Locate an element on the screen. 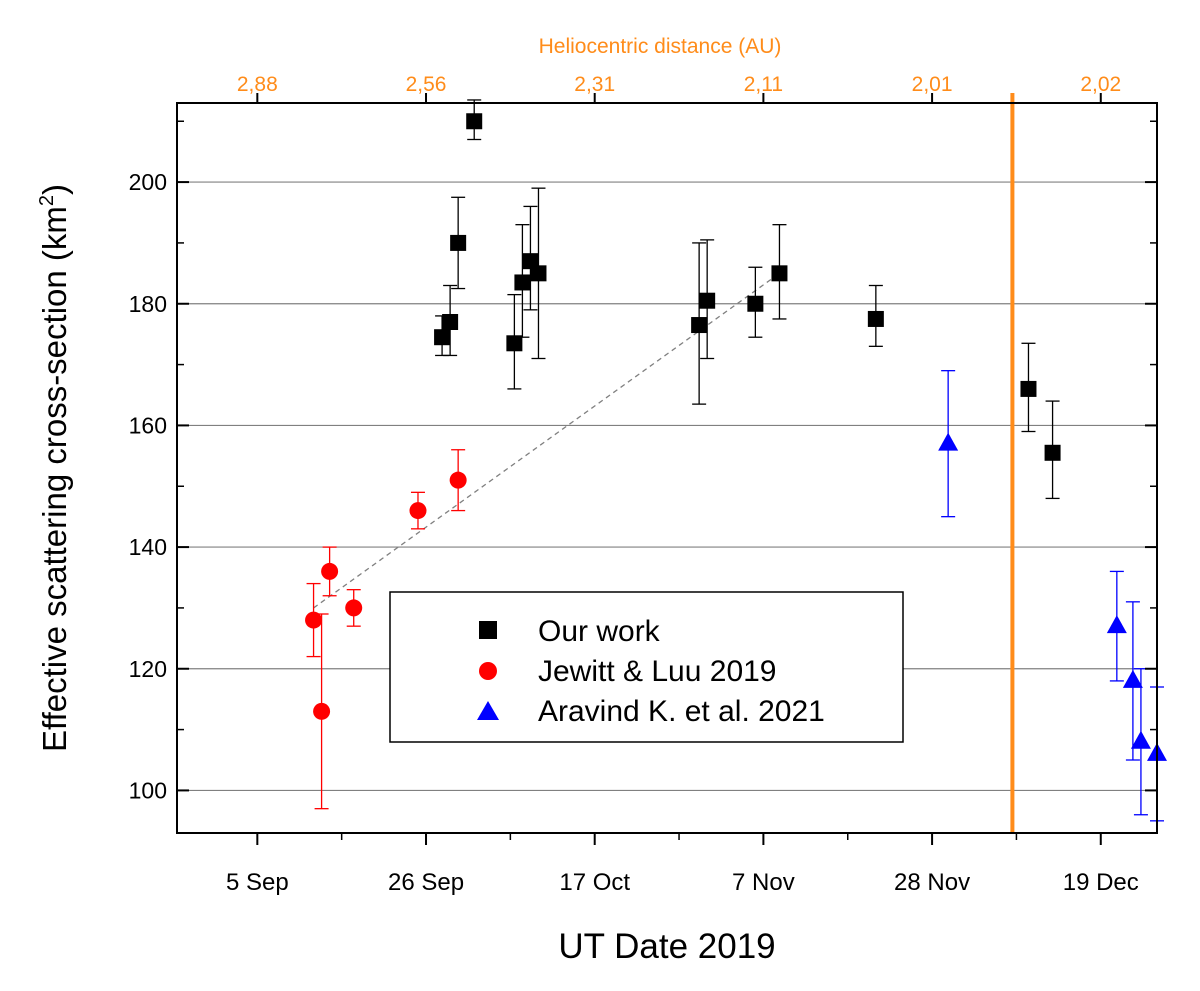  top-tick-label: 2,01 is located at coordinates (932, 84).